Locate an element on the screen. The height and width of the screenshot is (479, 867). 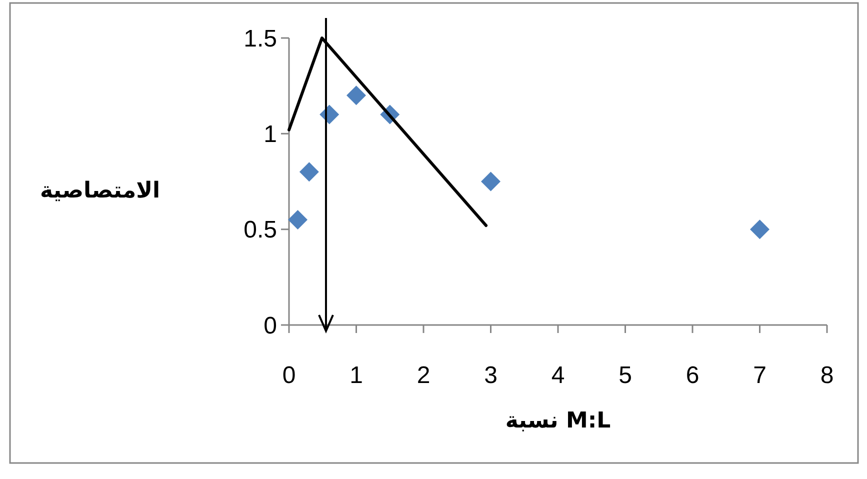
x-tick-label: 6 is located at coordinates (693, 375).